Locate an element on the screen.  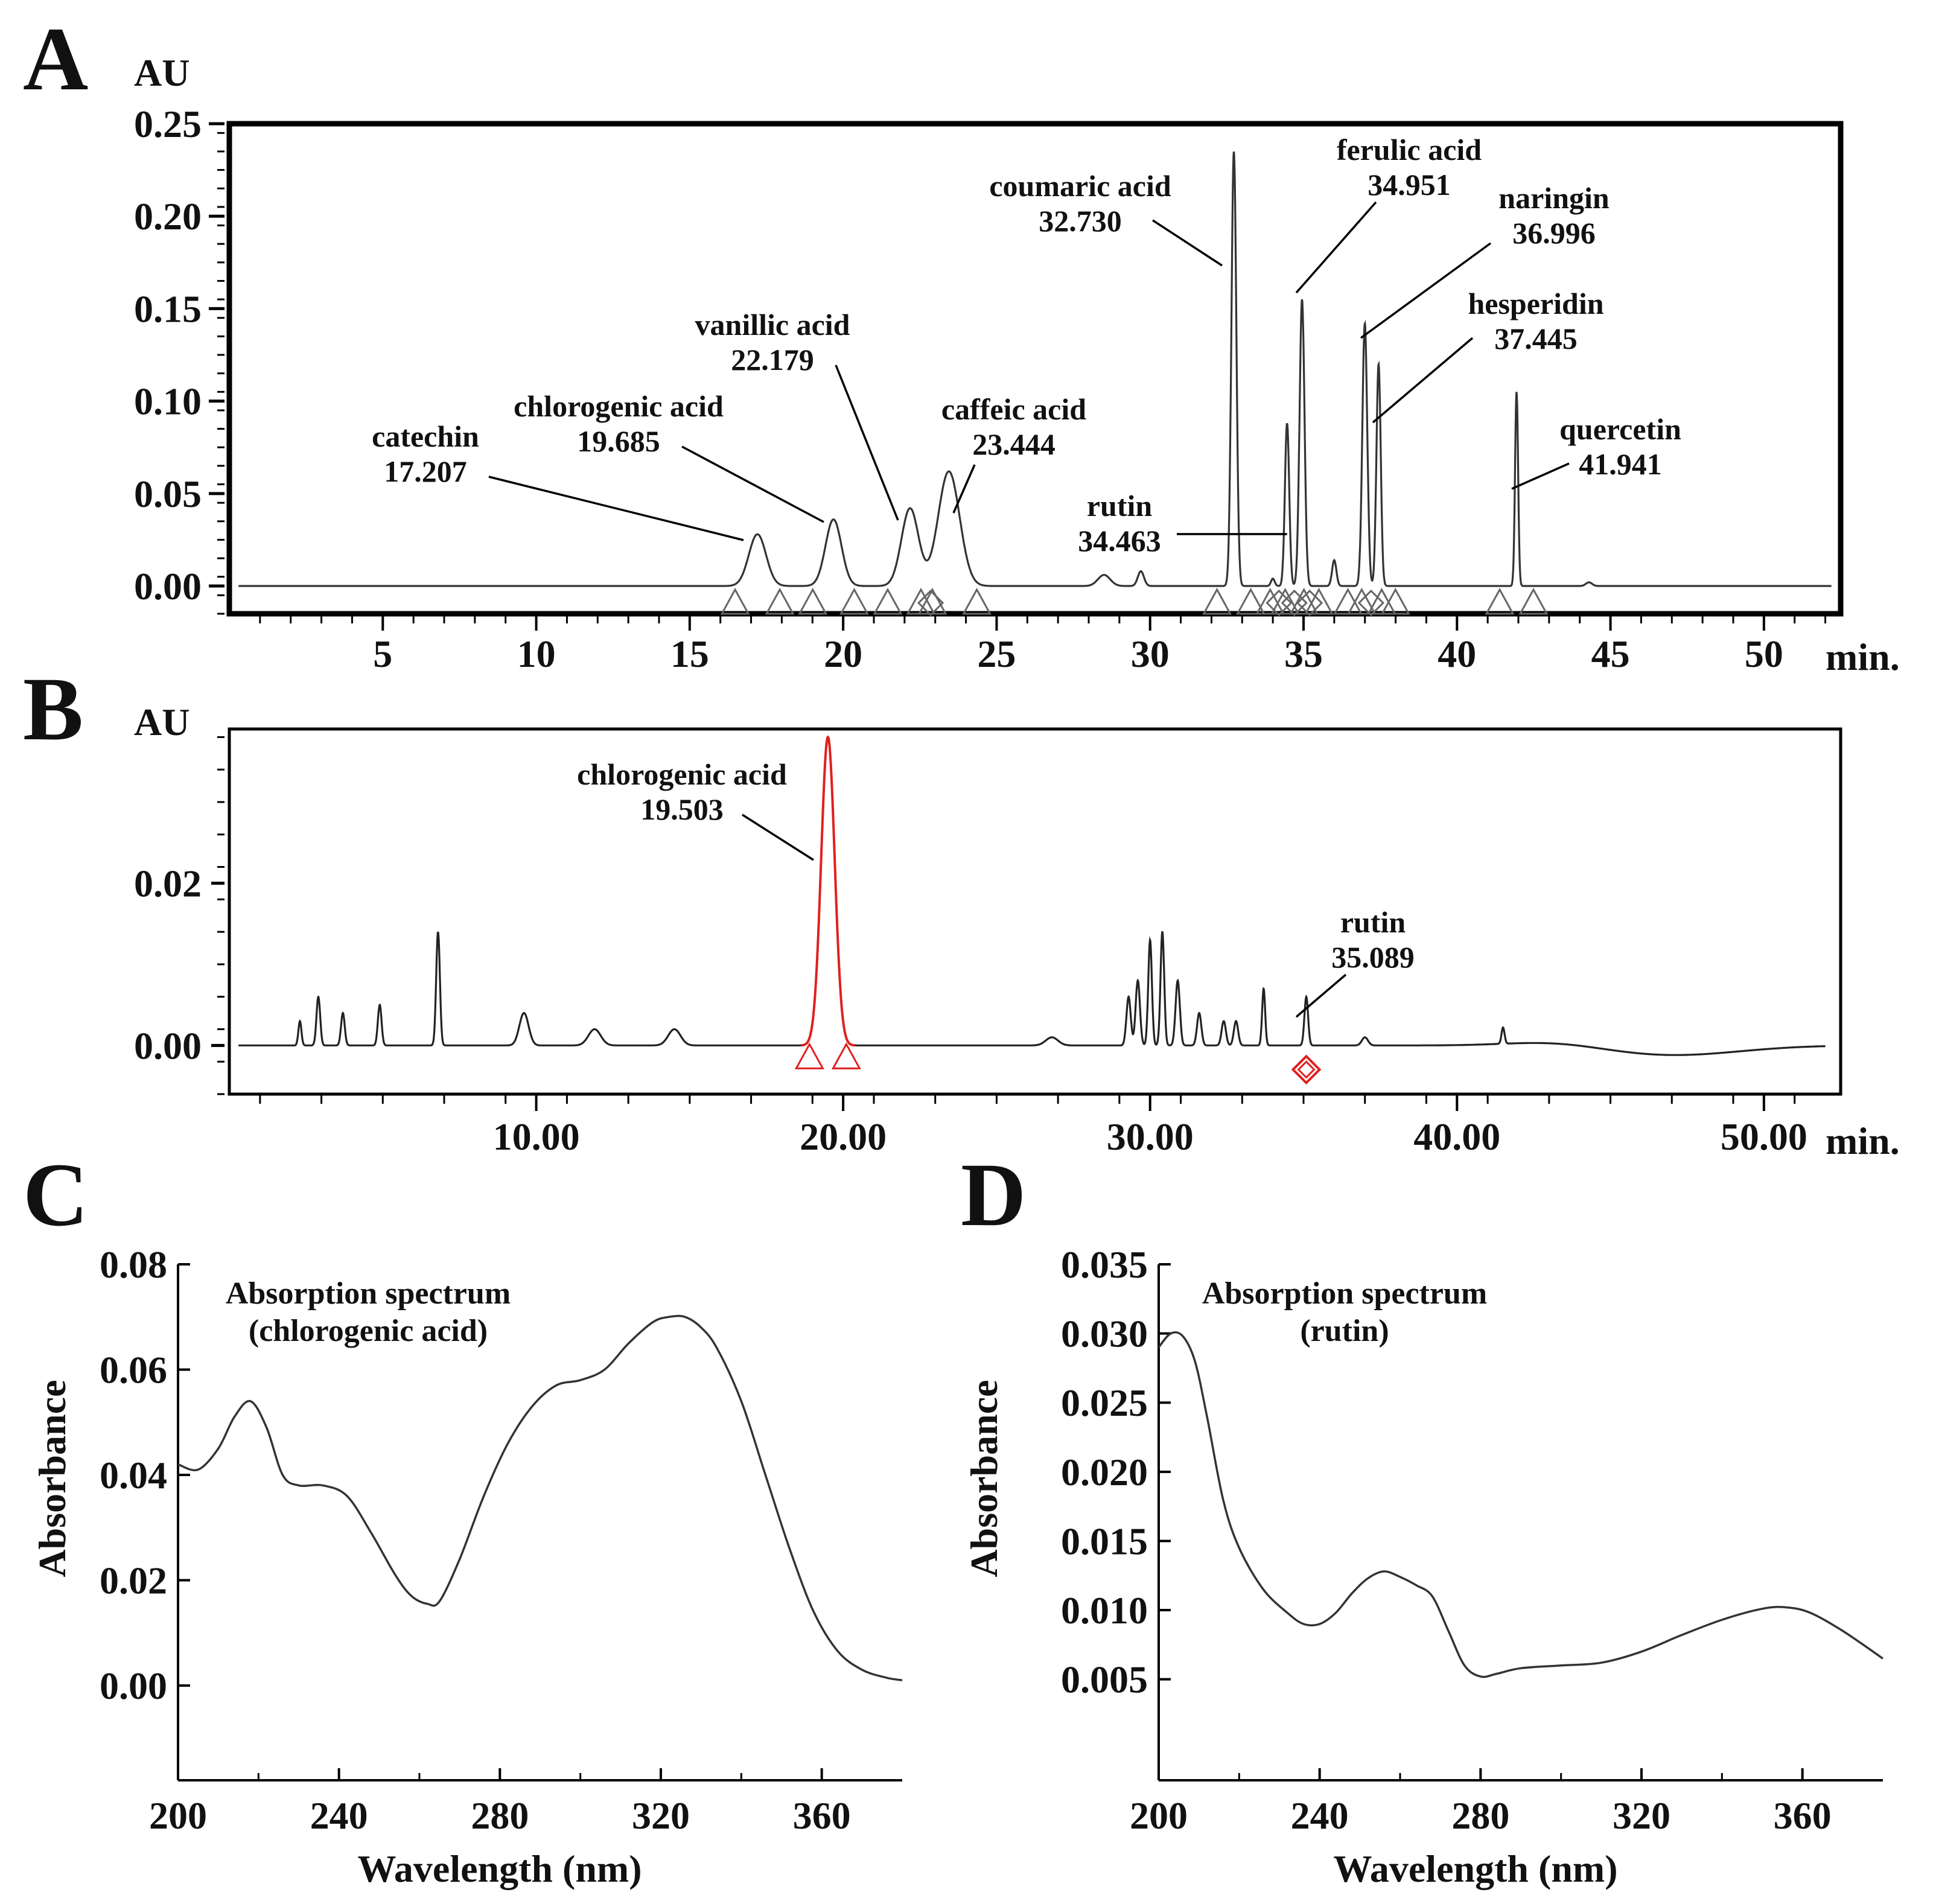
panel-b-highlight-peak is located at coordinates (828, 891).